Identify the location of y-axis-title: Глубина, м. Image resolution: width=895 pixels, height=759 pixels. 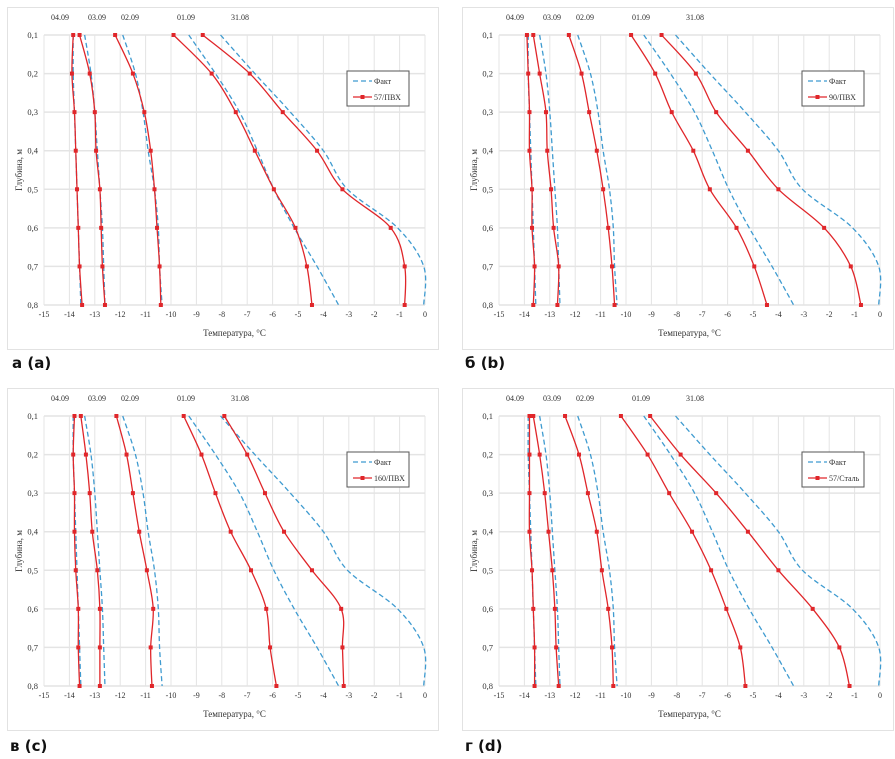
(474, 551).